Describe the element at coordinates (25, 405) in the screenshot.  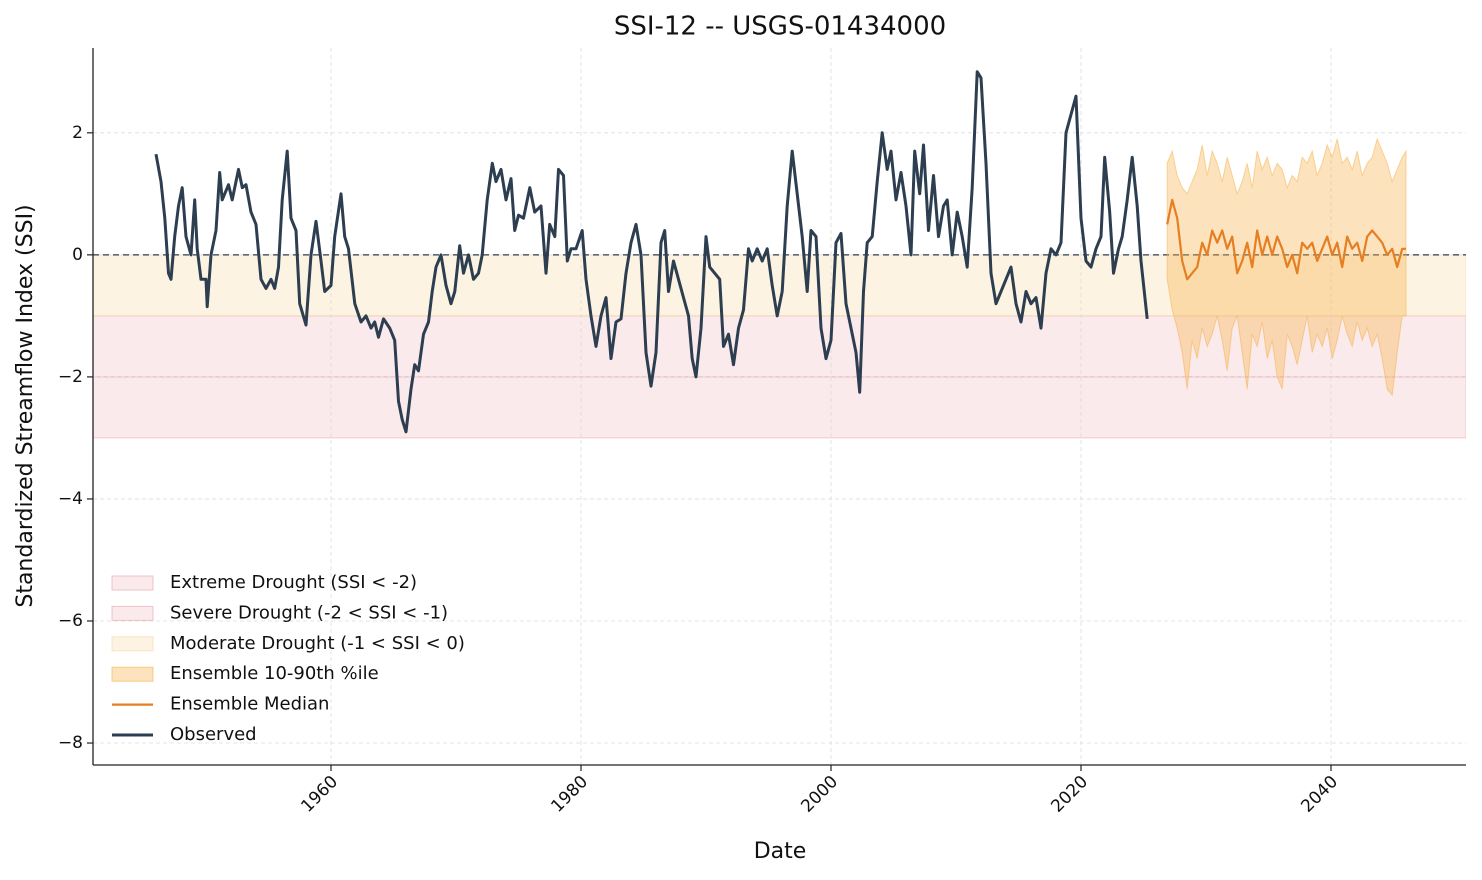
I see `y-axis-label: Standardized Streamflow Index (SSI)` at that location.